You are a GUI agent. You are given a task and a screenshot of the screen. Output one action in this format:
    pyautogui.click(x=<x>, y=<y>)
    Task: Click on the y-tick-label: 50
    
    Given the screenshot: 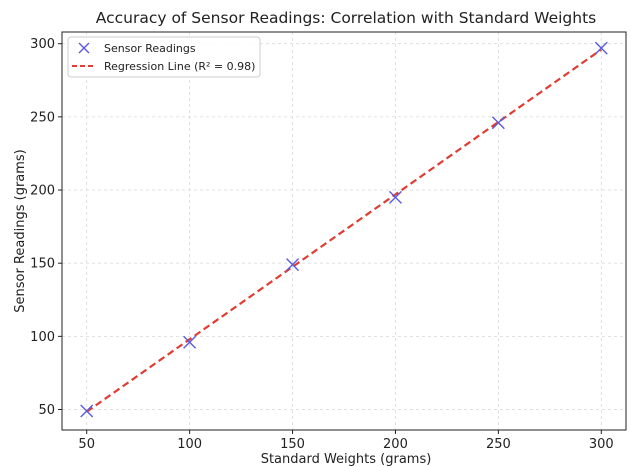 What is the action you would take?
    pyautogui.click(x=46, y=410)
    